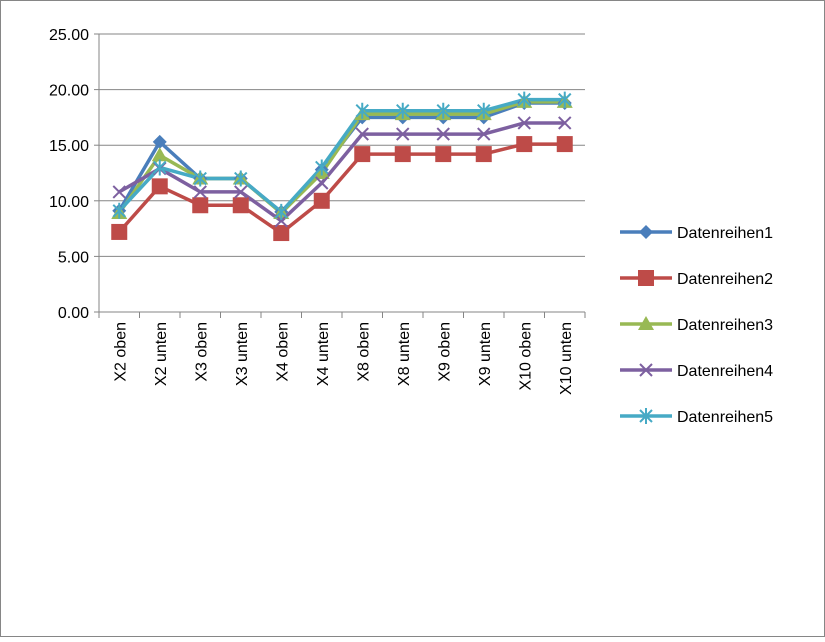 This screenshot has height=642, width=825. What do you see at coordinates (161, 354) in the screenshot?
I see `x-tick-label: X2 unten` at bounding box center [161, 354].